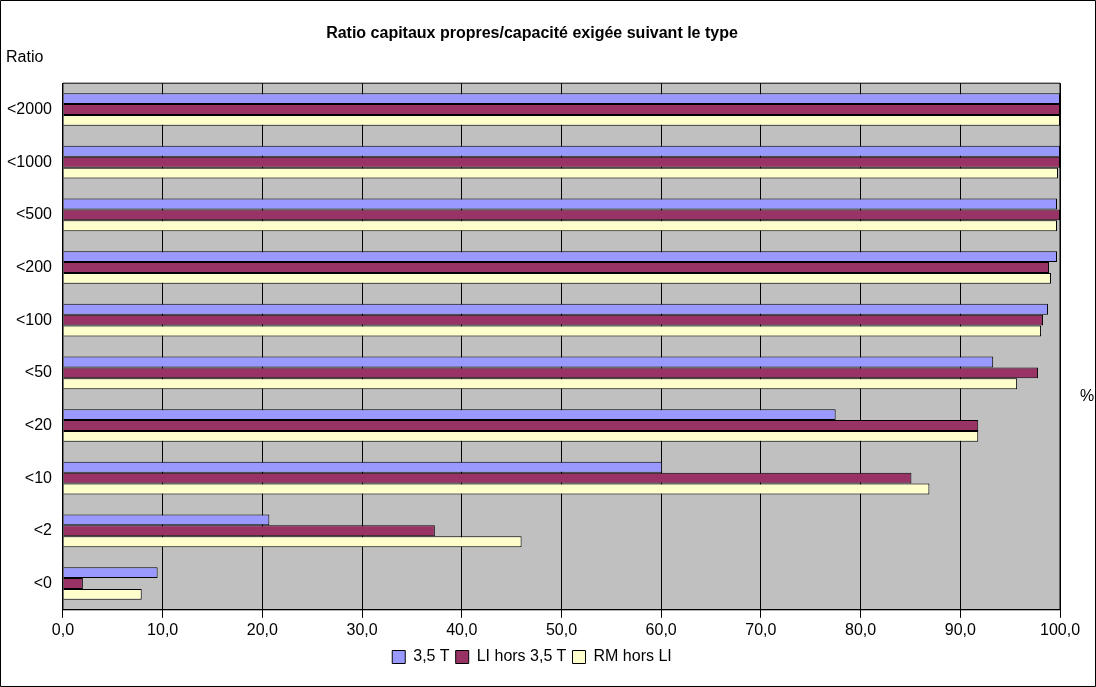 Image resolution: width=1096 pixels, height=687 pixels. What do you see at coordinates (632, 656) in the screenshot?
I see `legend-label: RM hors LI` at bounding box center [632, 656].